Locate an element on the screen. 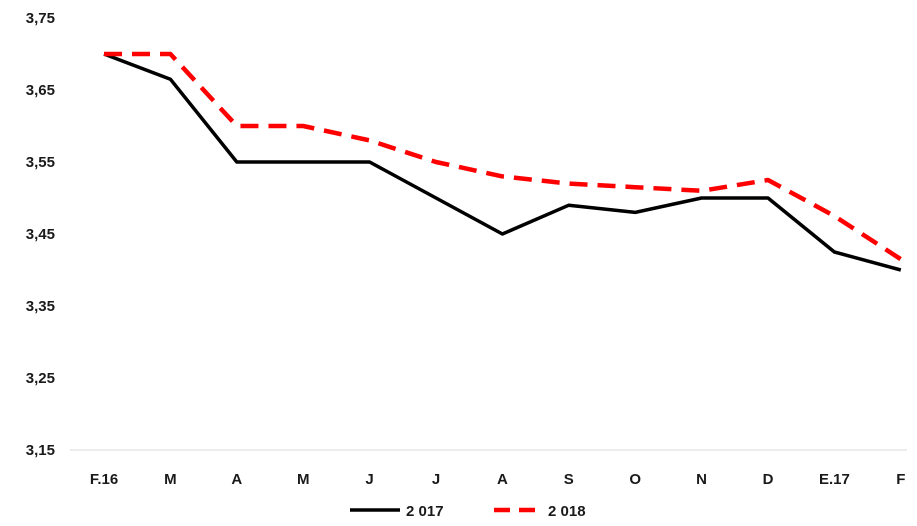 This screenshot has width=917, height=526. x-tick-label: E.17 is located at coordinates (834, 479).